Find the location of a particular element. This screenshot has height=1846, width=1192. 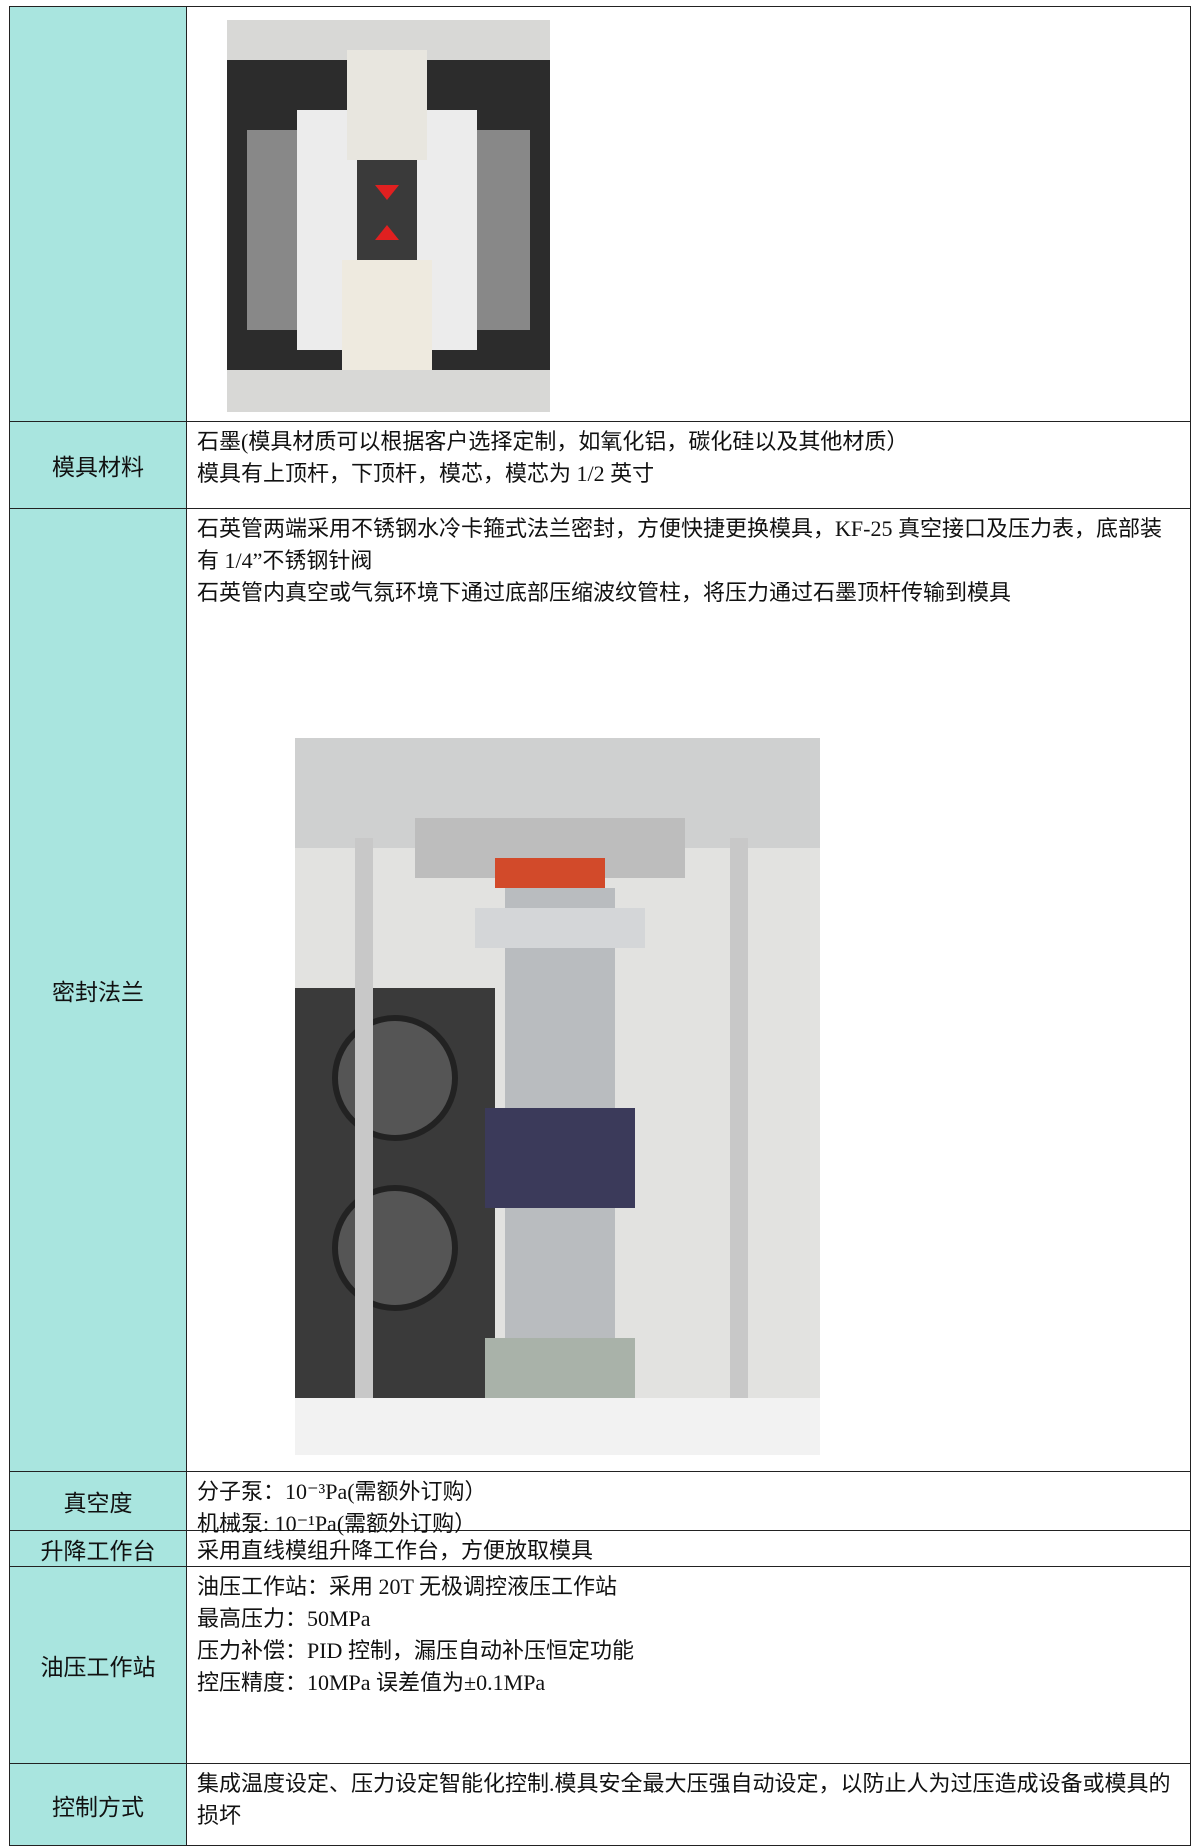

content-line: 油压工作站：采用 20T 无极调控液压工作站 is located at coordinates (407, 1586).